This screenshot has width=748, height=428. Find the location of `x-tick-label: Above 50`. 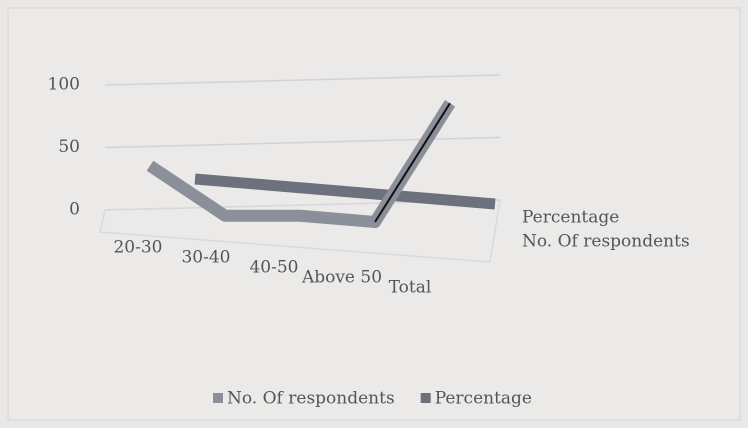

x-tick-label: Above 50 is located at coordinates (341, 278).